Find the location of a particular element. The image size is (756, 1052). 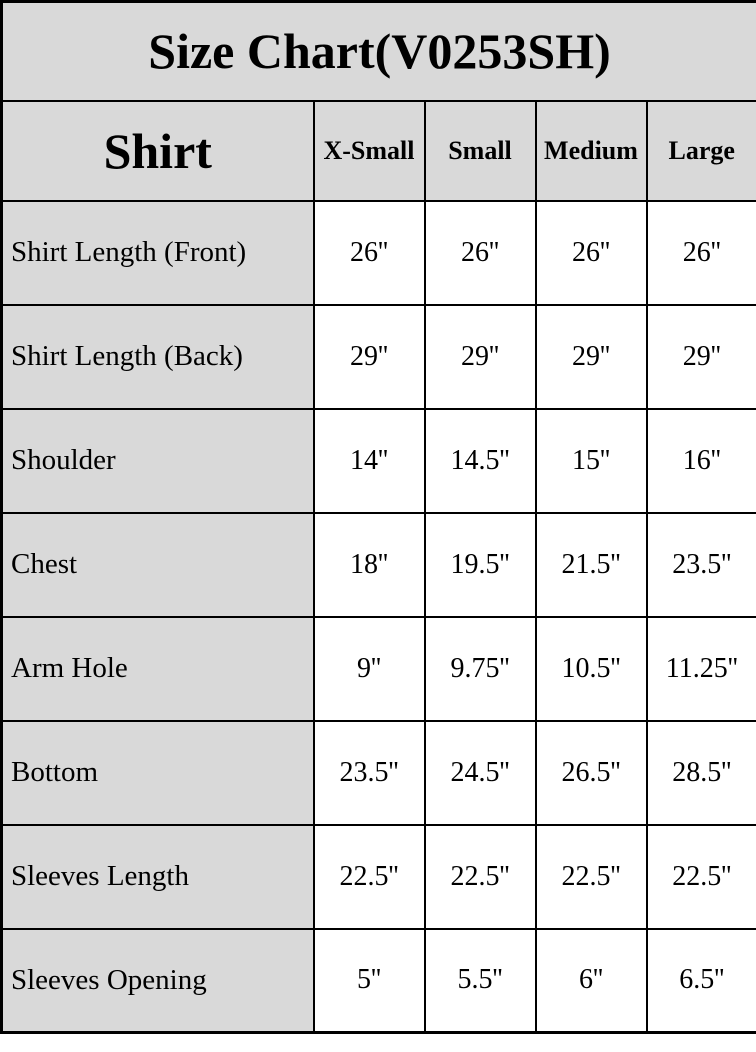

table-row: Sleeves Opening 5'' 5.5'' 6'' 6.5'' is located at coordinates (378, 980).